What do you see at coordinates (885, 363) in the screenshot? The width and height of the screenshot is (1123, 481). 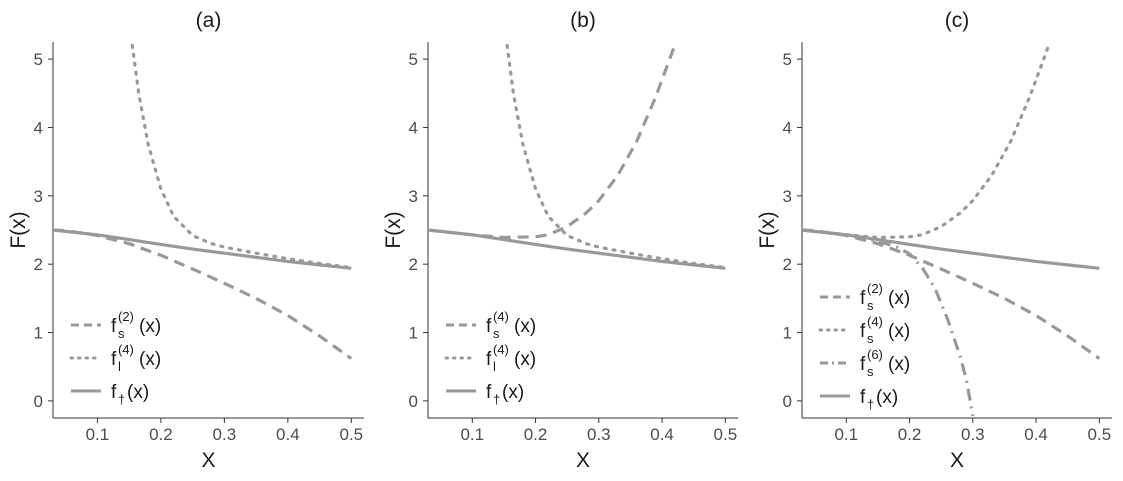 I see `legend-label: f (6) s (x)` at bounding box center [885, 363].